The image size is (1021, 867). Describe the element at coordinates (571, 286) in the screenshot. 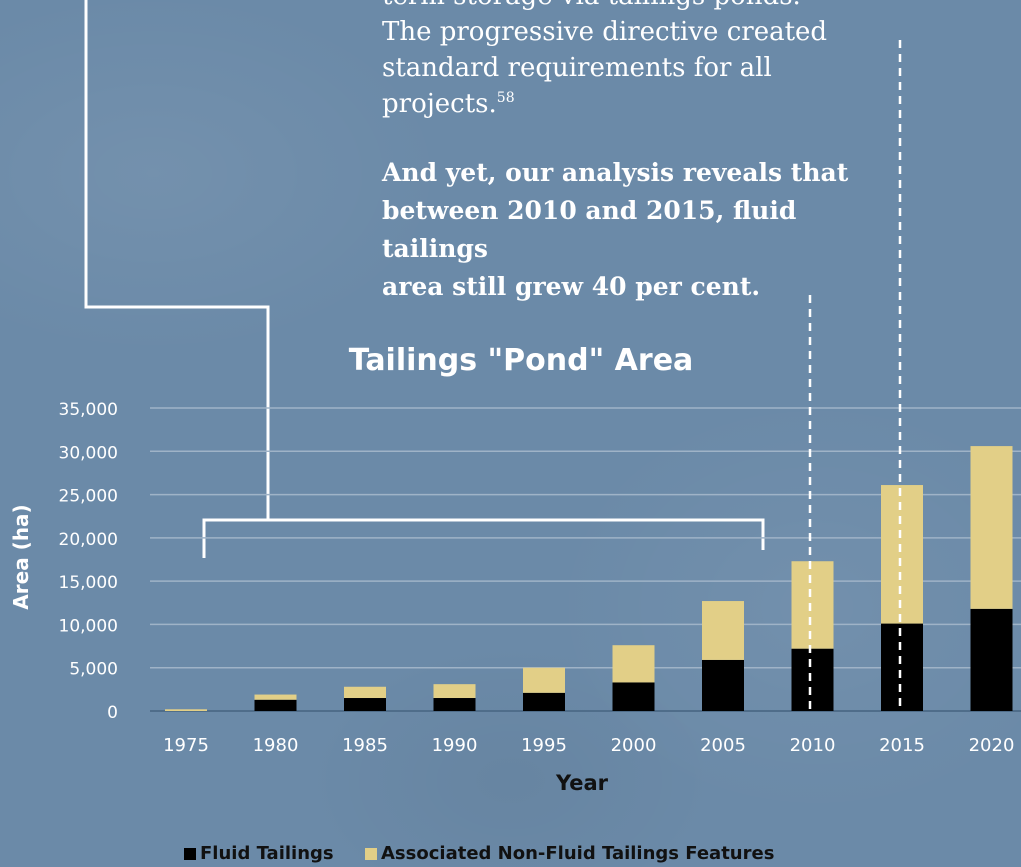

I see `highlight-line: area still grew 40 per cent.` at that location.